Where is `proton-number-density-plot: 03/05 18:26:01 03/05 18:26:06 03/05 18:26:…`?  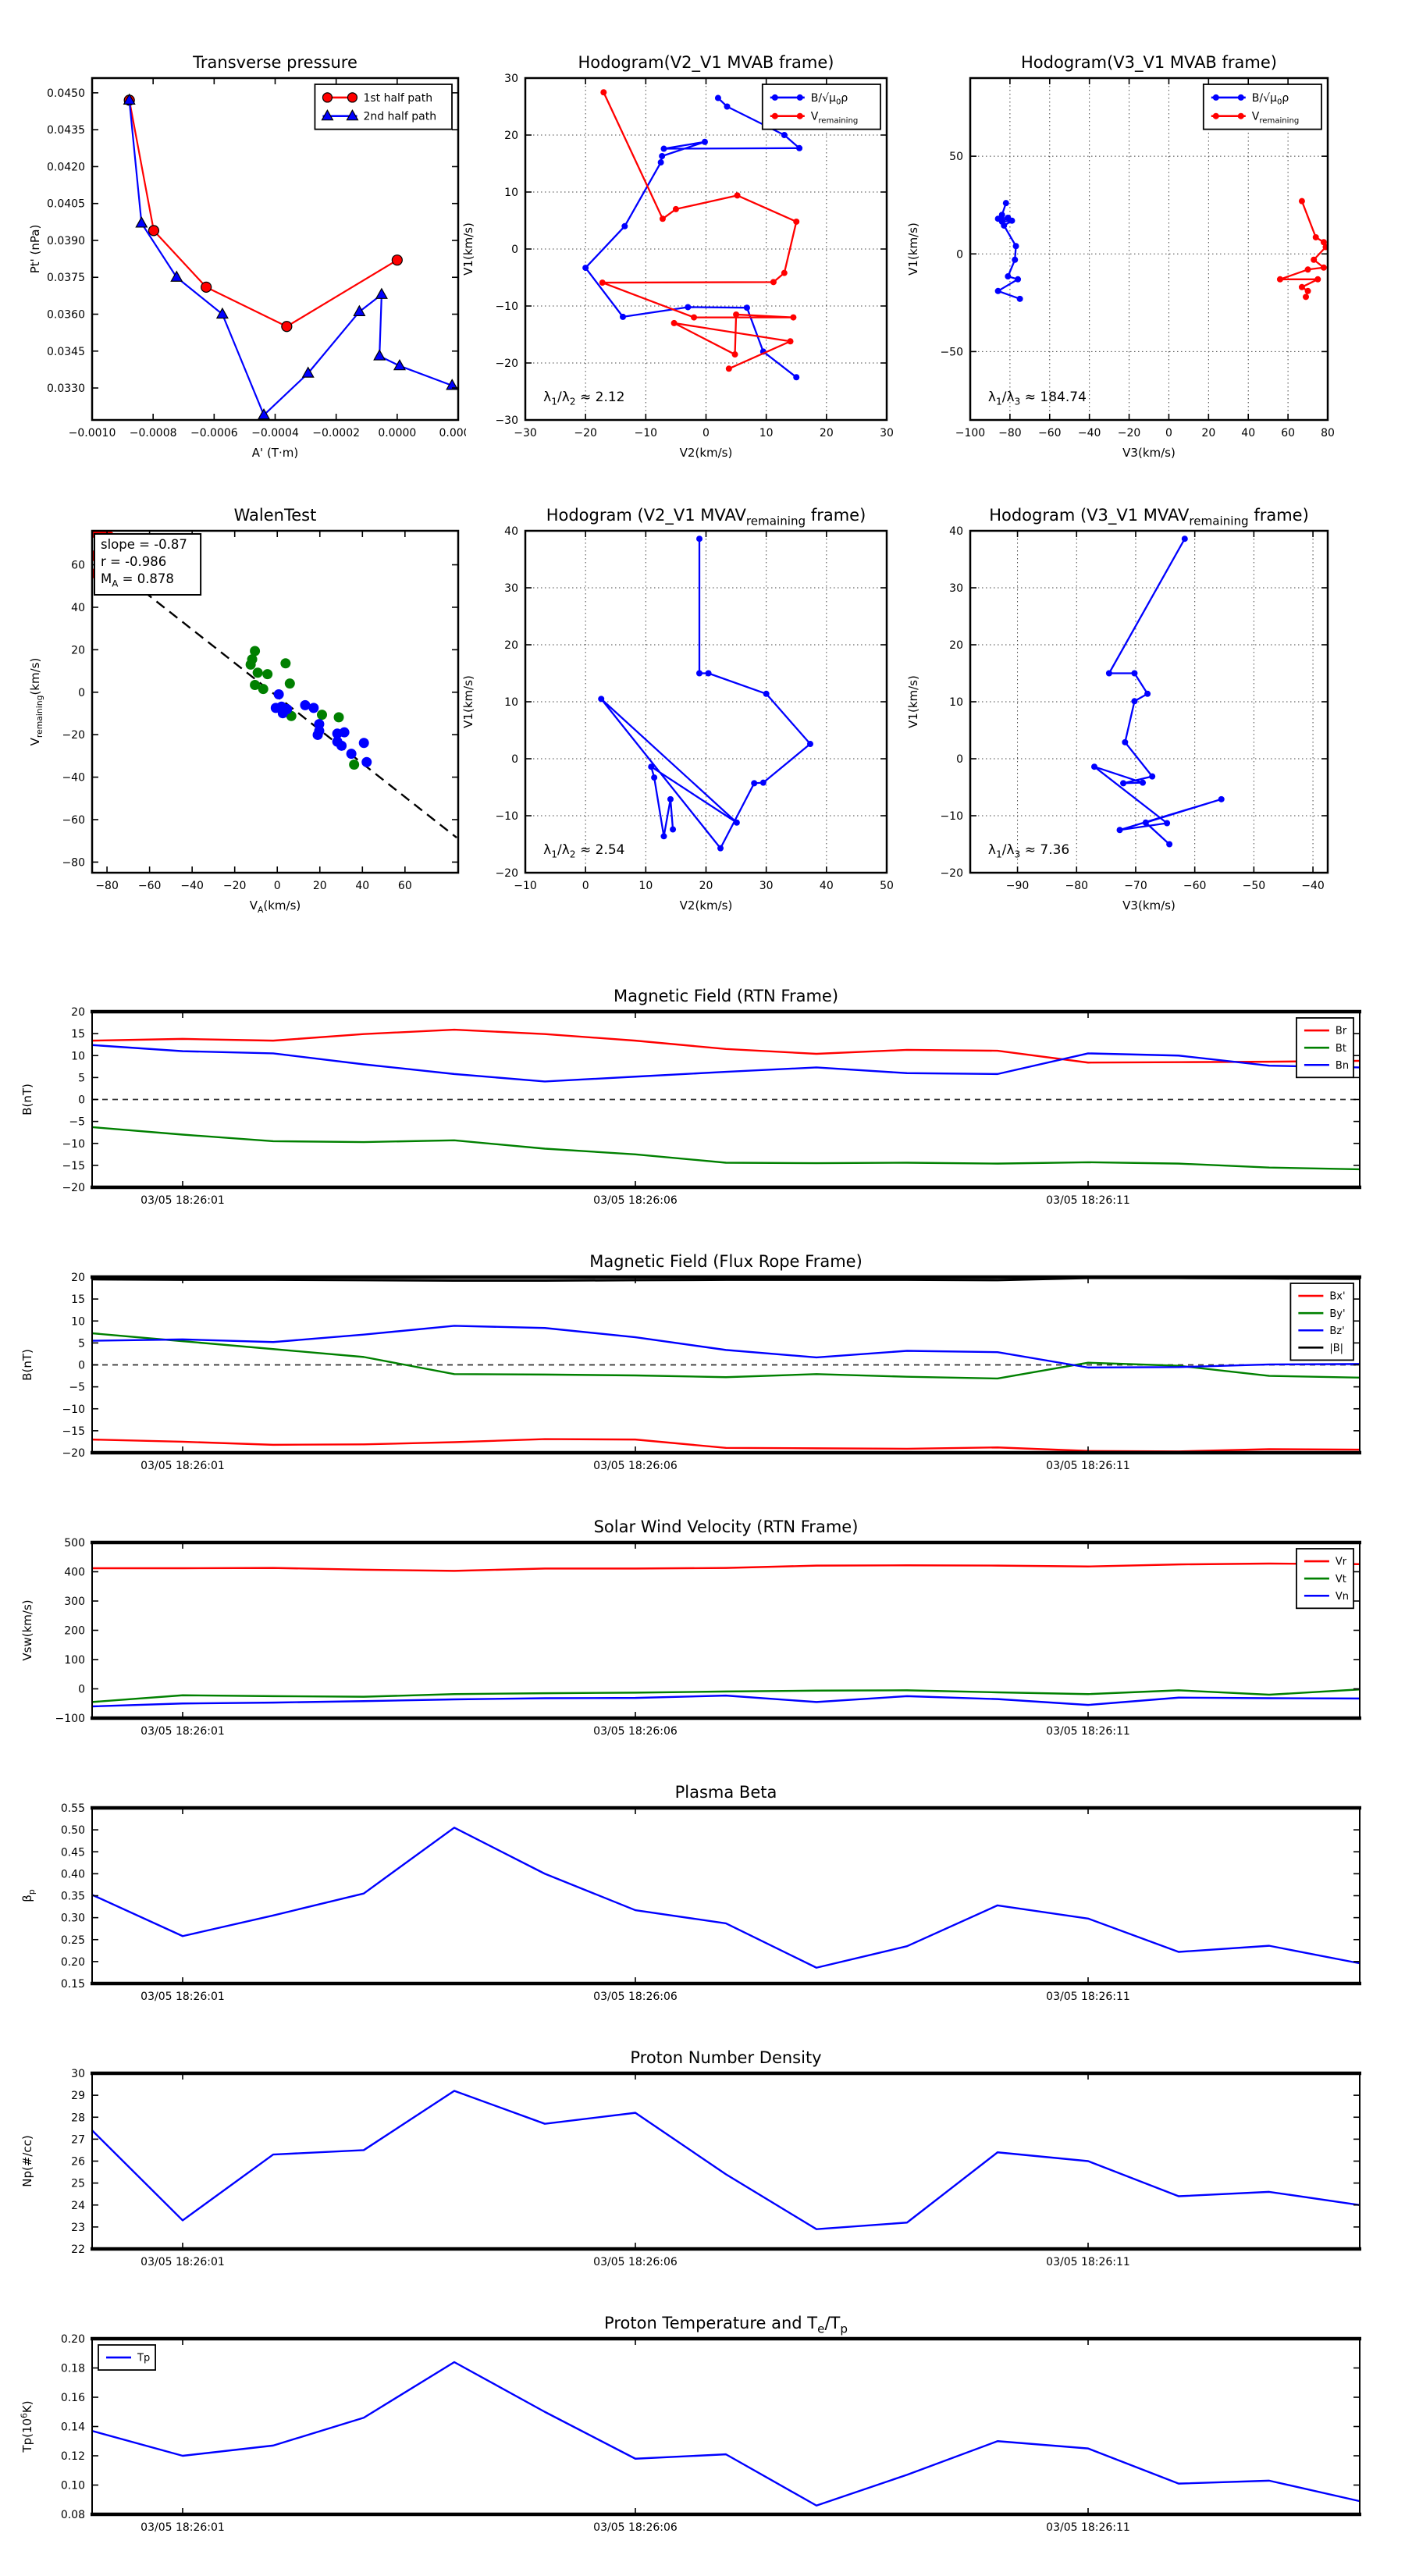
proton-number-density-plot: 03/05 18:26:01 03/05 18:26:06 03/05 18:26:… is located at coordinates (690, 2158).